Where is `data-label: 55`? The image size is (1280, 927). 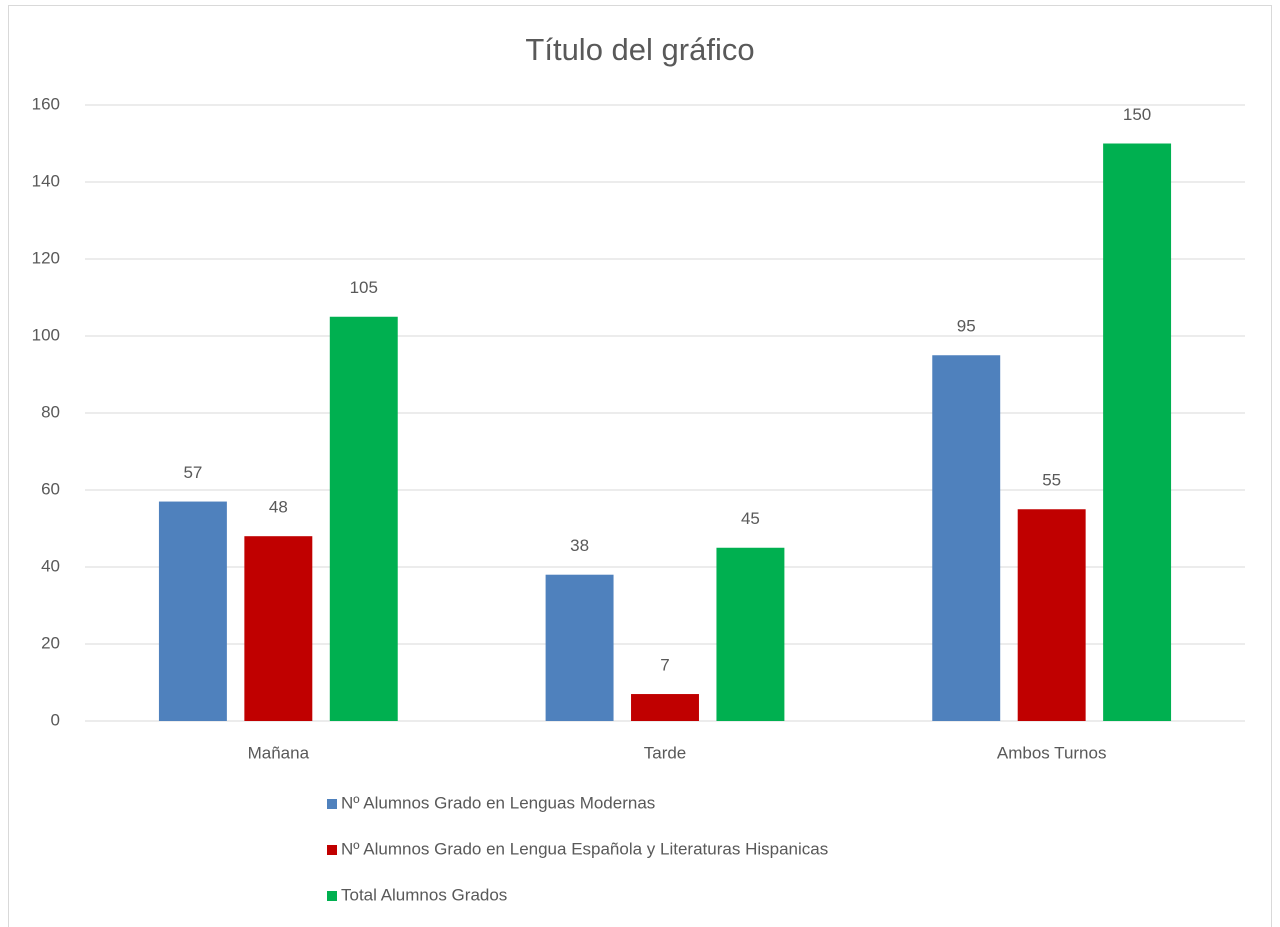
data-label: 55 is located at coordinates (1051, 480).